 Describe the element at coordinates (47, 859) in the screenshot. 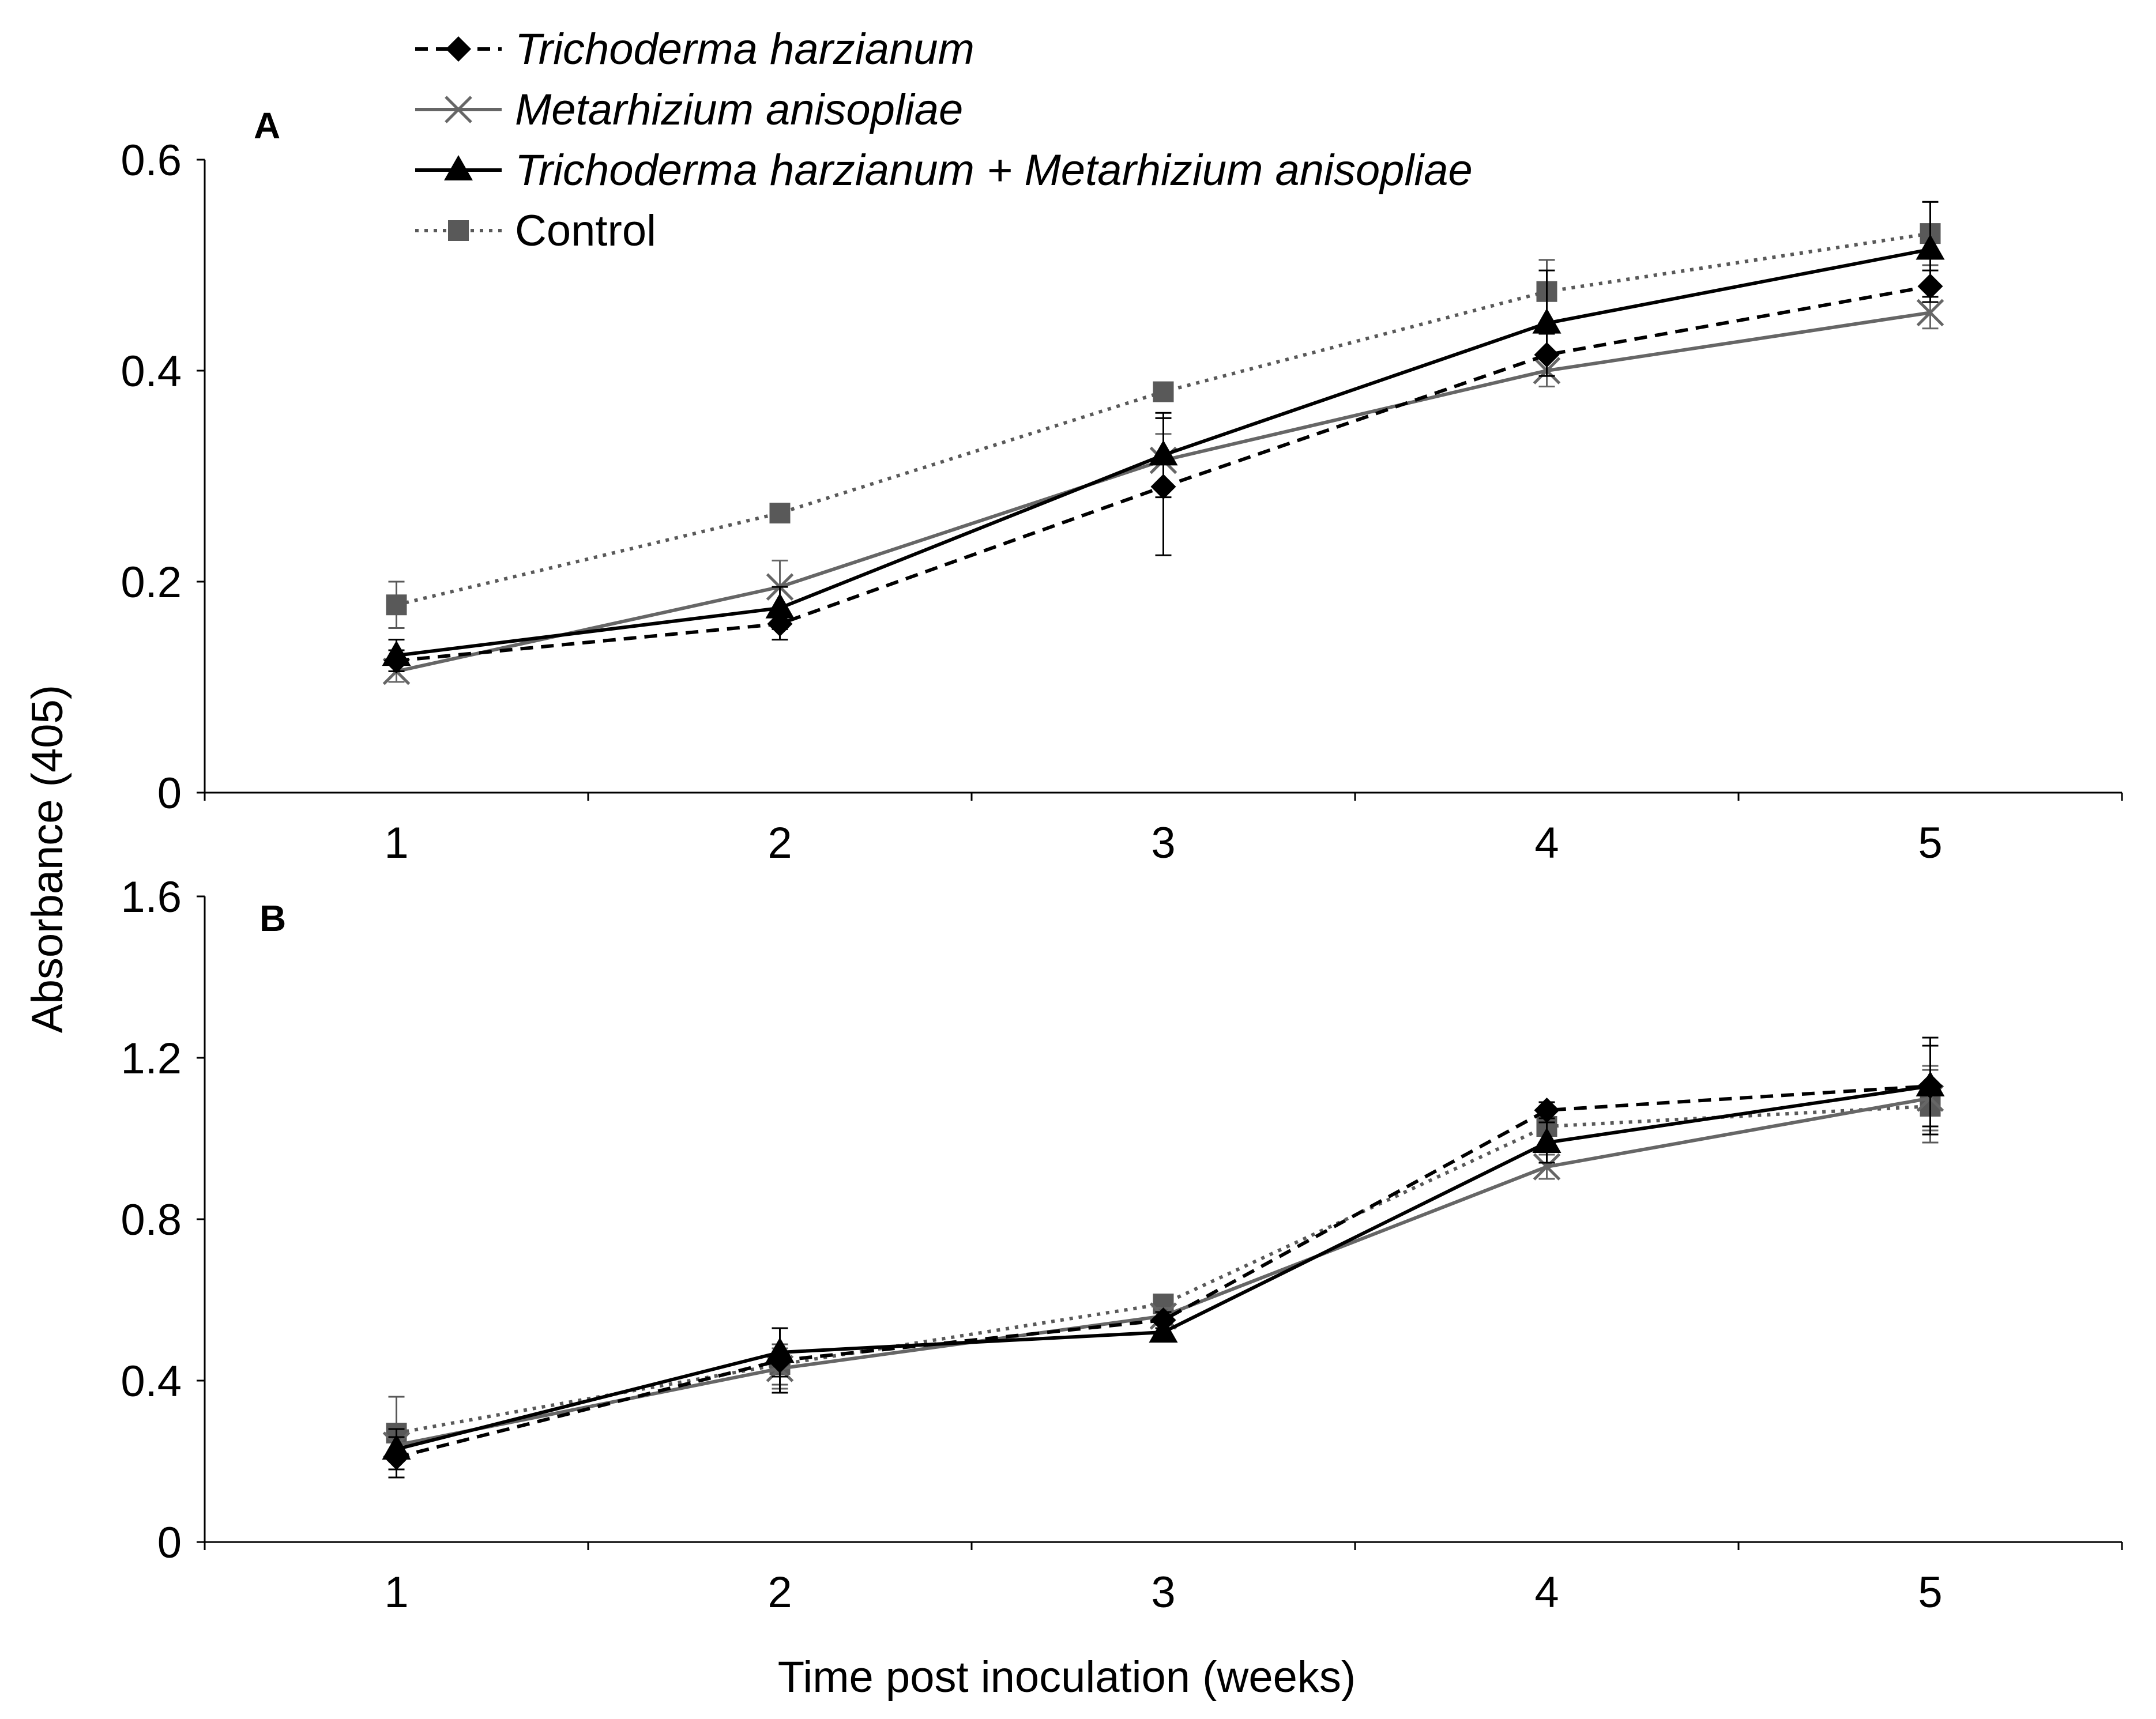

I see `y-axis-title: Absorbance (405)` at that location.